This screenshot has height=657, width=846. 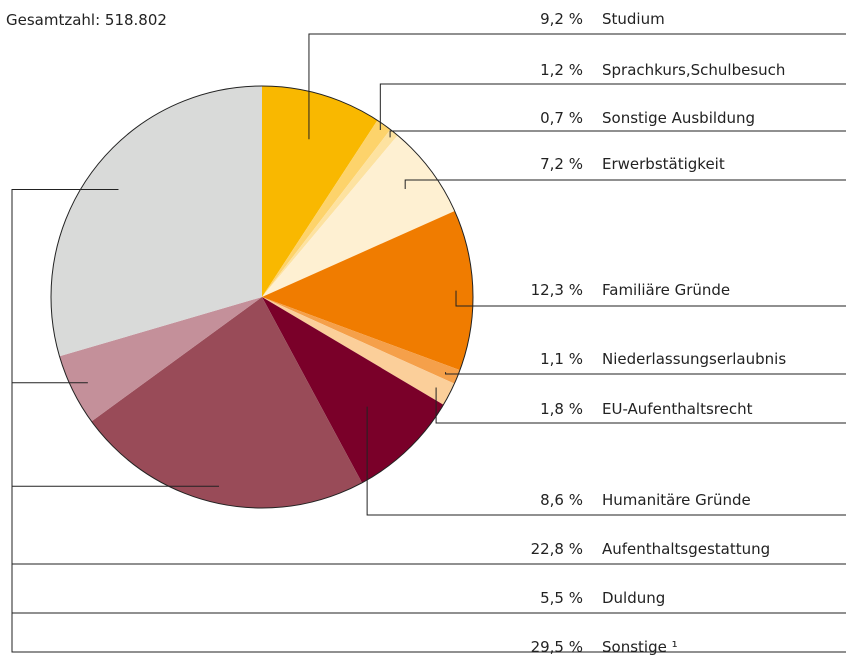 What do you see at coordinates (561, 409) in the screenshot?
I see `value-label: 1,8 %` at bounding box center [561, 409].